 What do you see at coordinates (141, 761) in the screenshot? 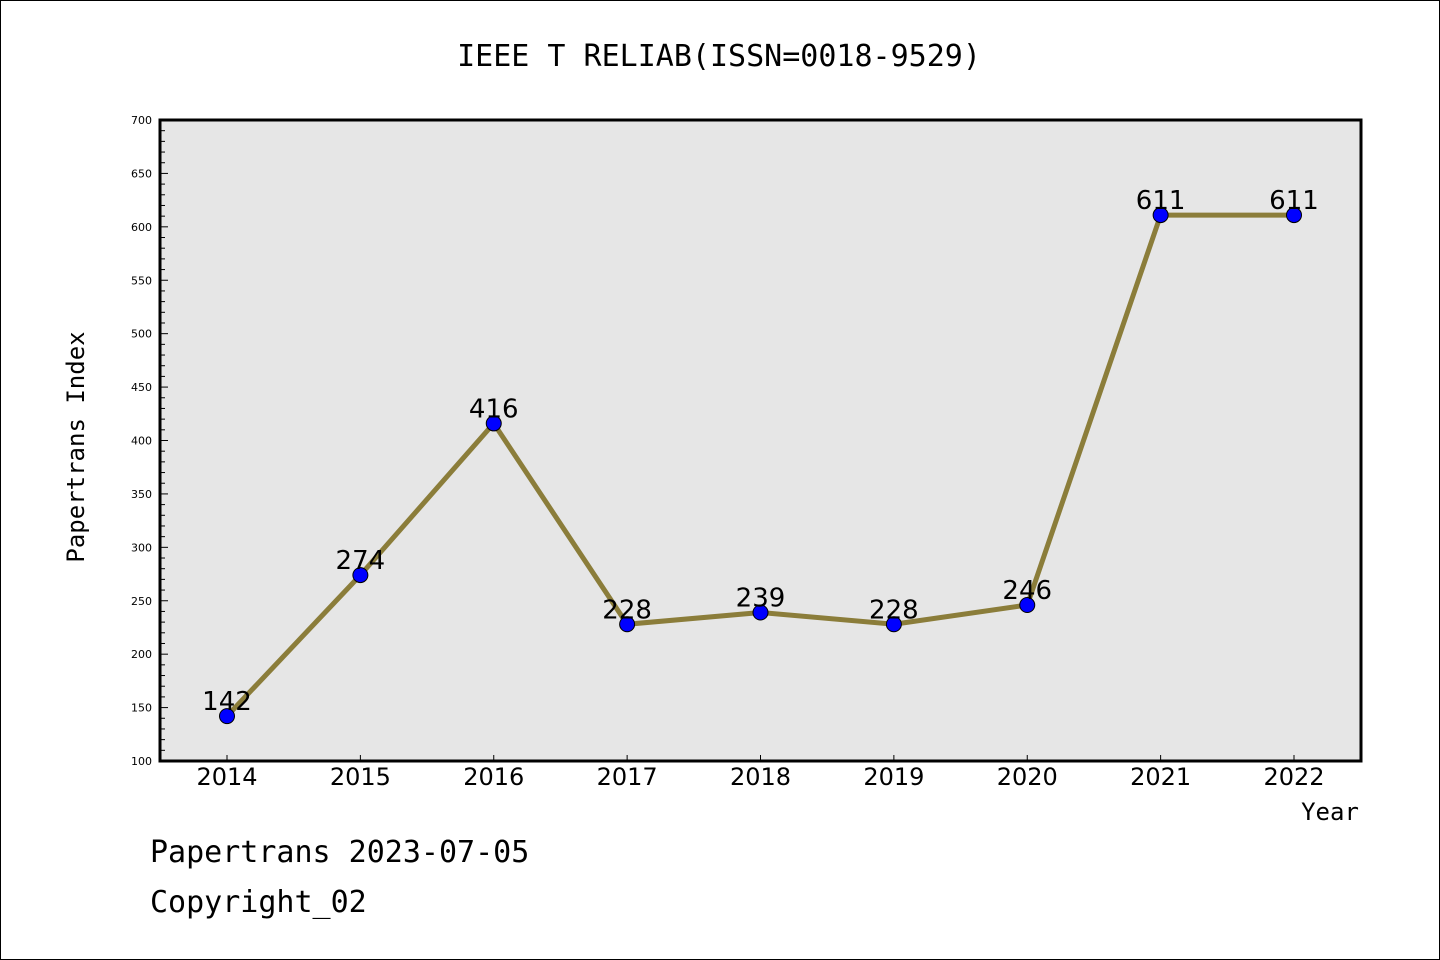
I see `y-tick-label: 100` at bounding box center [141, 761].